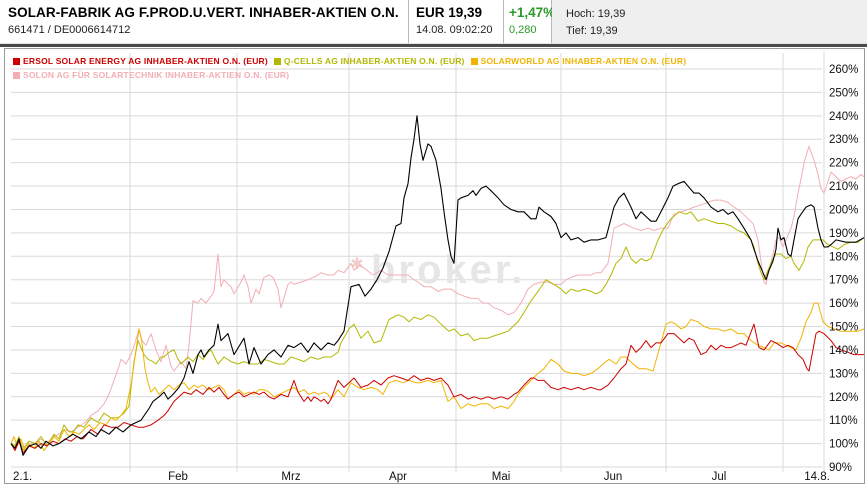 Image resolution: width=867 pixels, height=485 pixels. I want to click on legend-item: Q-CELLS AG INHABER-AKTIEN O.N. (EUR), so click(369, 61).